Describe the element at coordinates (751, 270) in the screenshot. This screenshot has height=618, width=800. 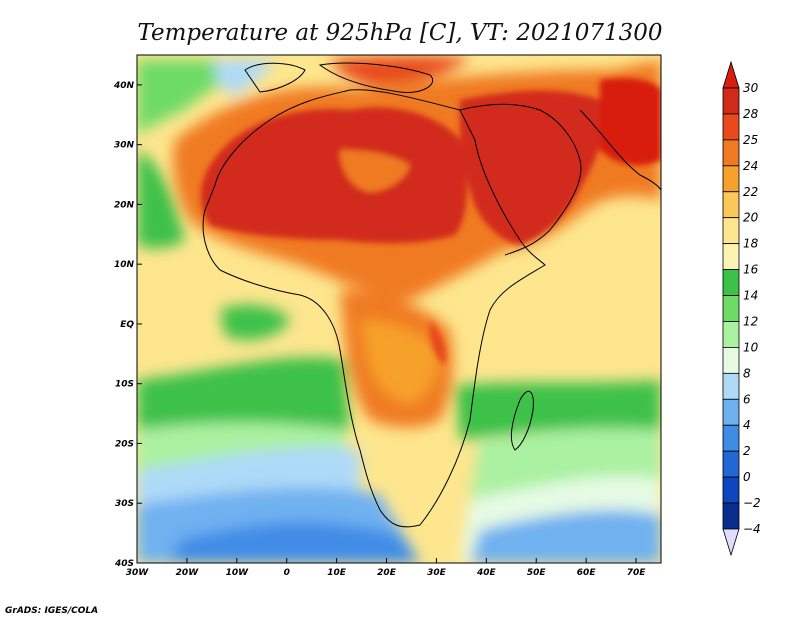
I see `colorbar-label: 16` at that location.